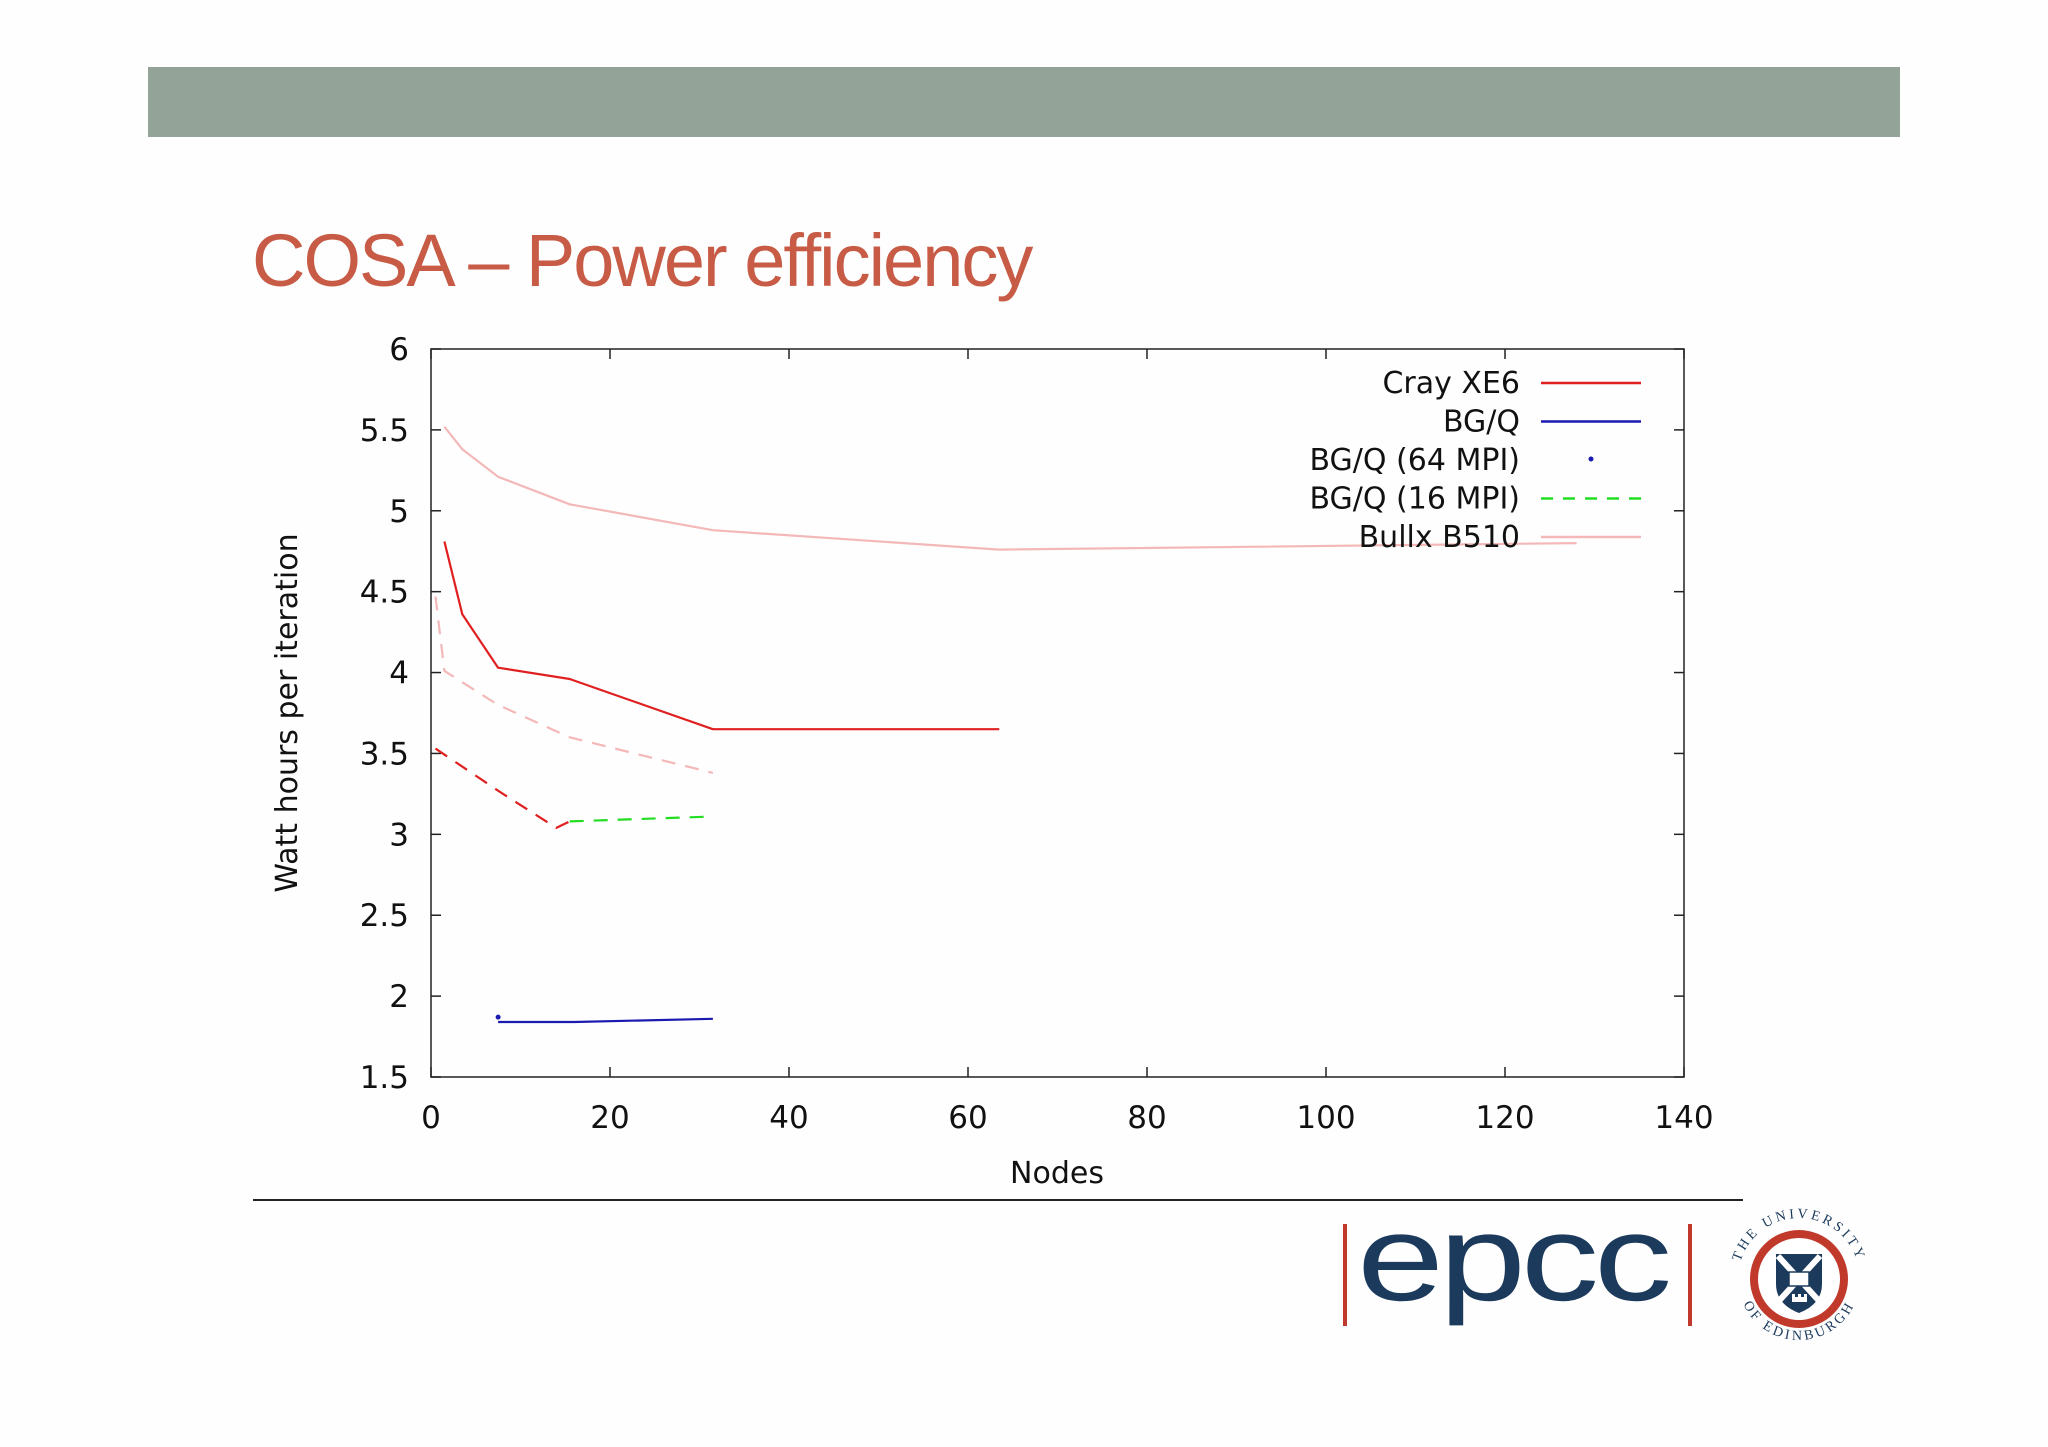 This screenshot has width=2048, height=1447. What do you see at coordinates (998, 1200) in the screenshot?
I see `footer-divider` at bounding box center [998, 1200].